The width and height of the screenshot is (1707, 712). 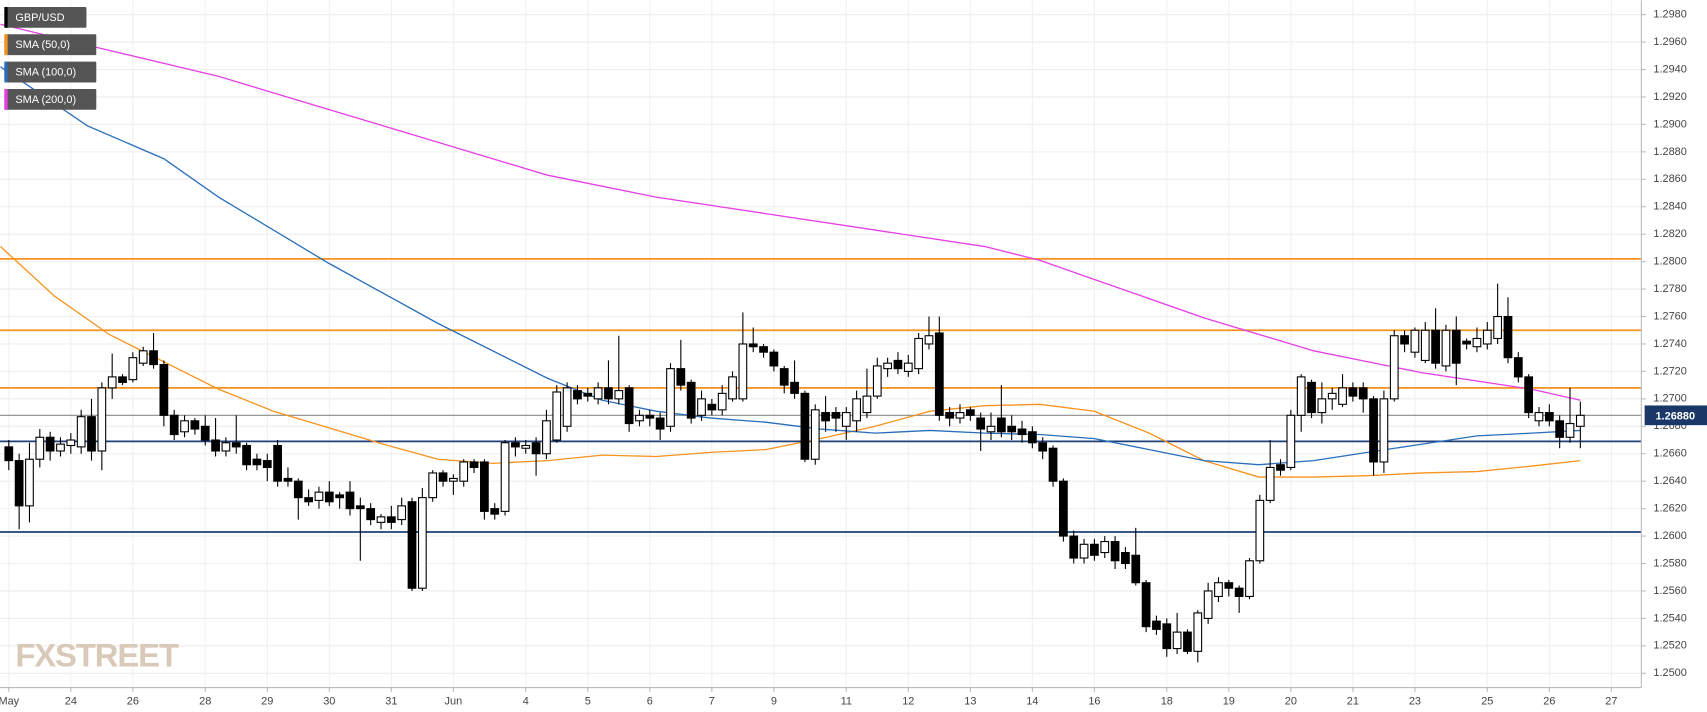 I want to click on x-tick-label: 5, so click(x=588, y=702).